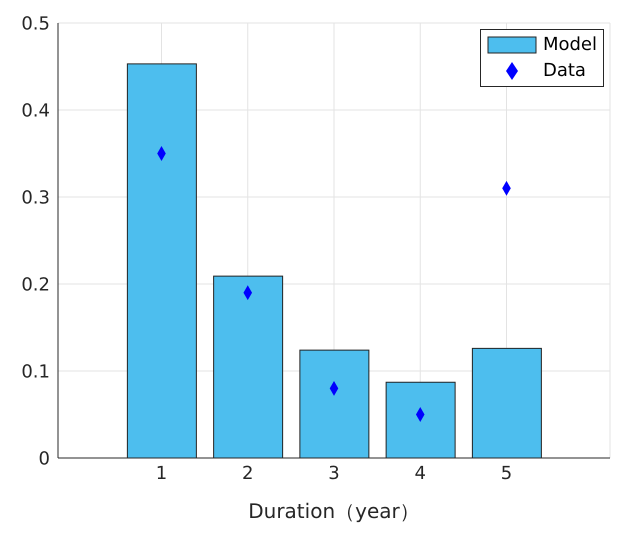 The width and height of the screenshot is (631, 540). Describe the element at coordinates (35, 23) in the screenshot. I see `y-tick-label: 0.5` at that location.